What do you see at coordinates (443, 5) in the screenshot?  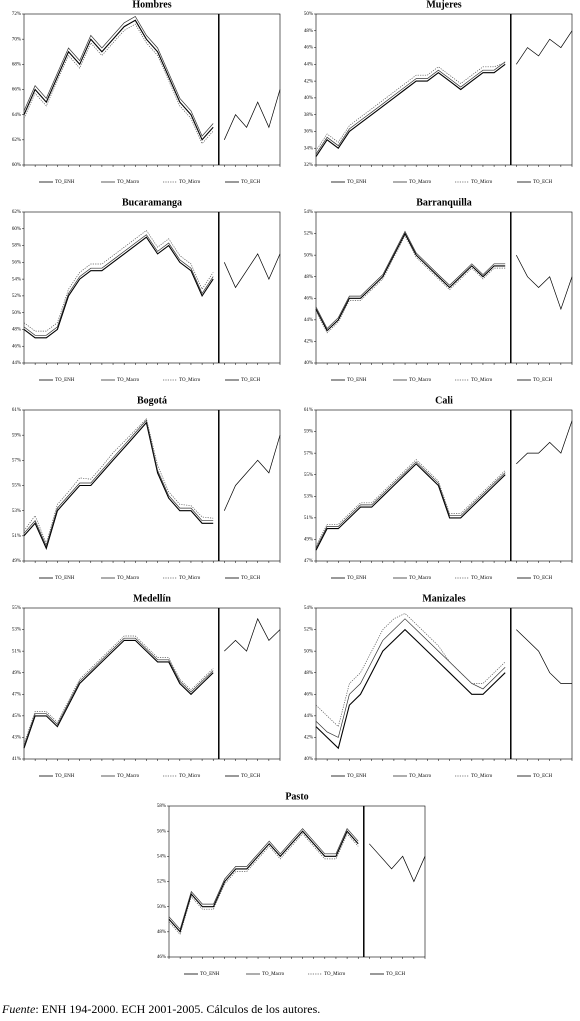 I see `chart-title: Mujeres` at bounding box center [443, 5].